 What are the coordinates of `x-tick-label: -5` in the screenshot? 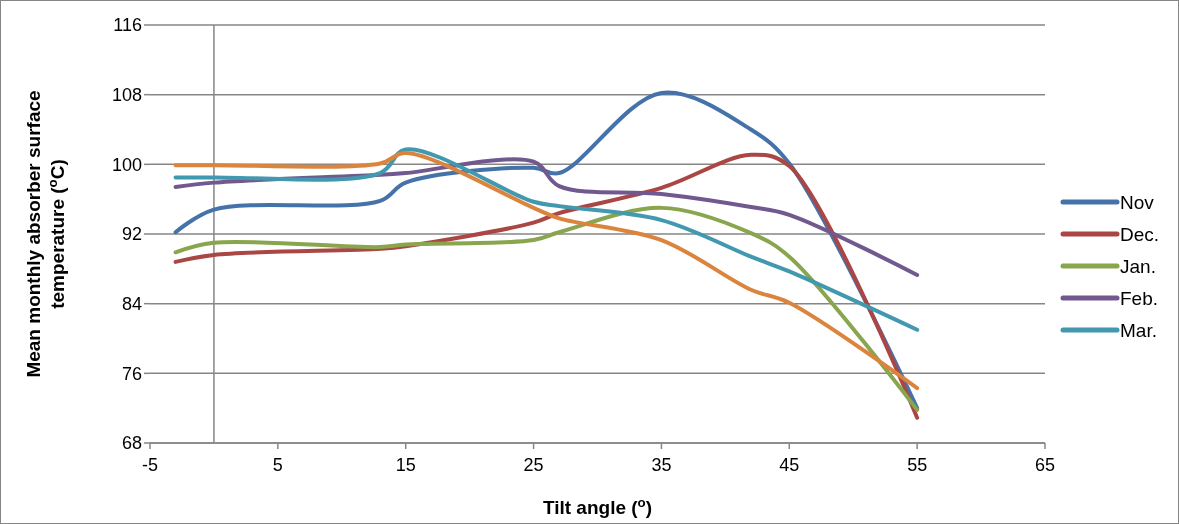 It's located at (150, 465).